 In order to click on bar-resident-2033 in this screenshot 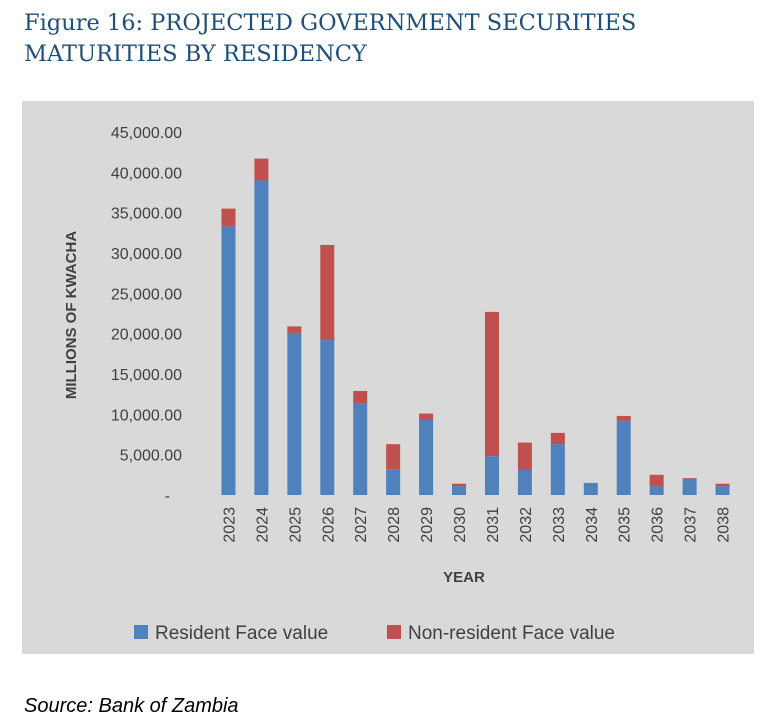, I will do `click(557, 469)`.